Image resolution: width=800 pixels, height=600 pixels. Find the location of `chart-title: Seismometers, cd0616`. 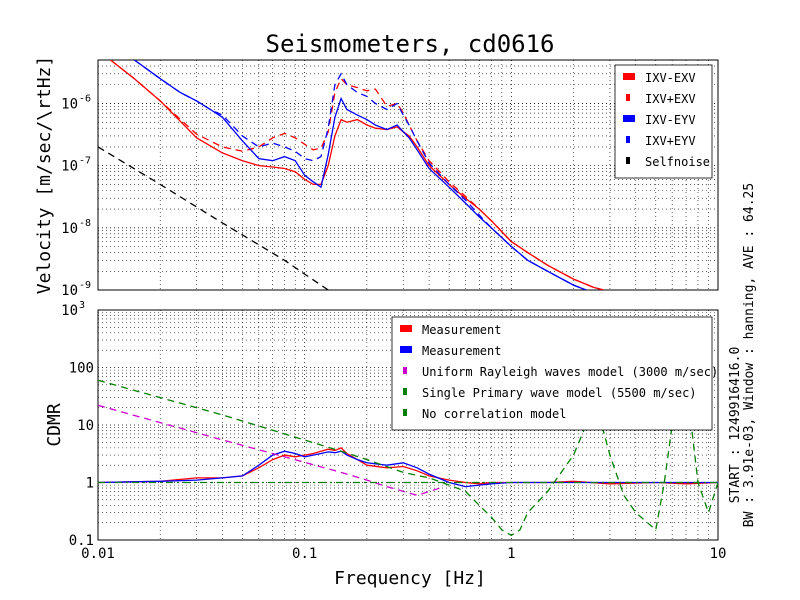

chart-title: Seismometers, cd0616 is located at coordinates (410, 44).